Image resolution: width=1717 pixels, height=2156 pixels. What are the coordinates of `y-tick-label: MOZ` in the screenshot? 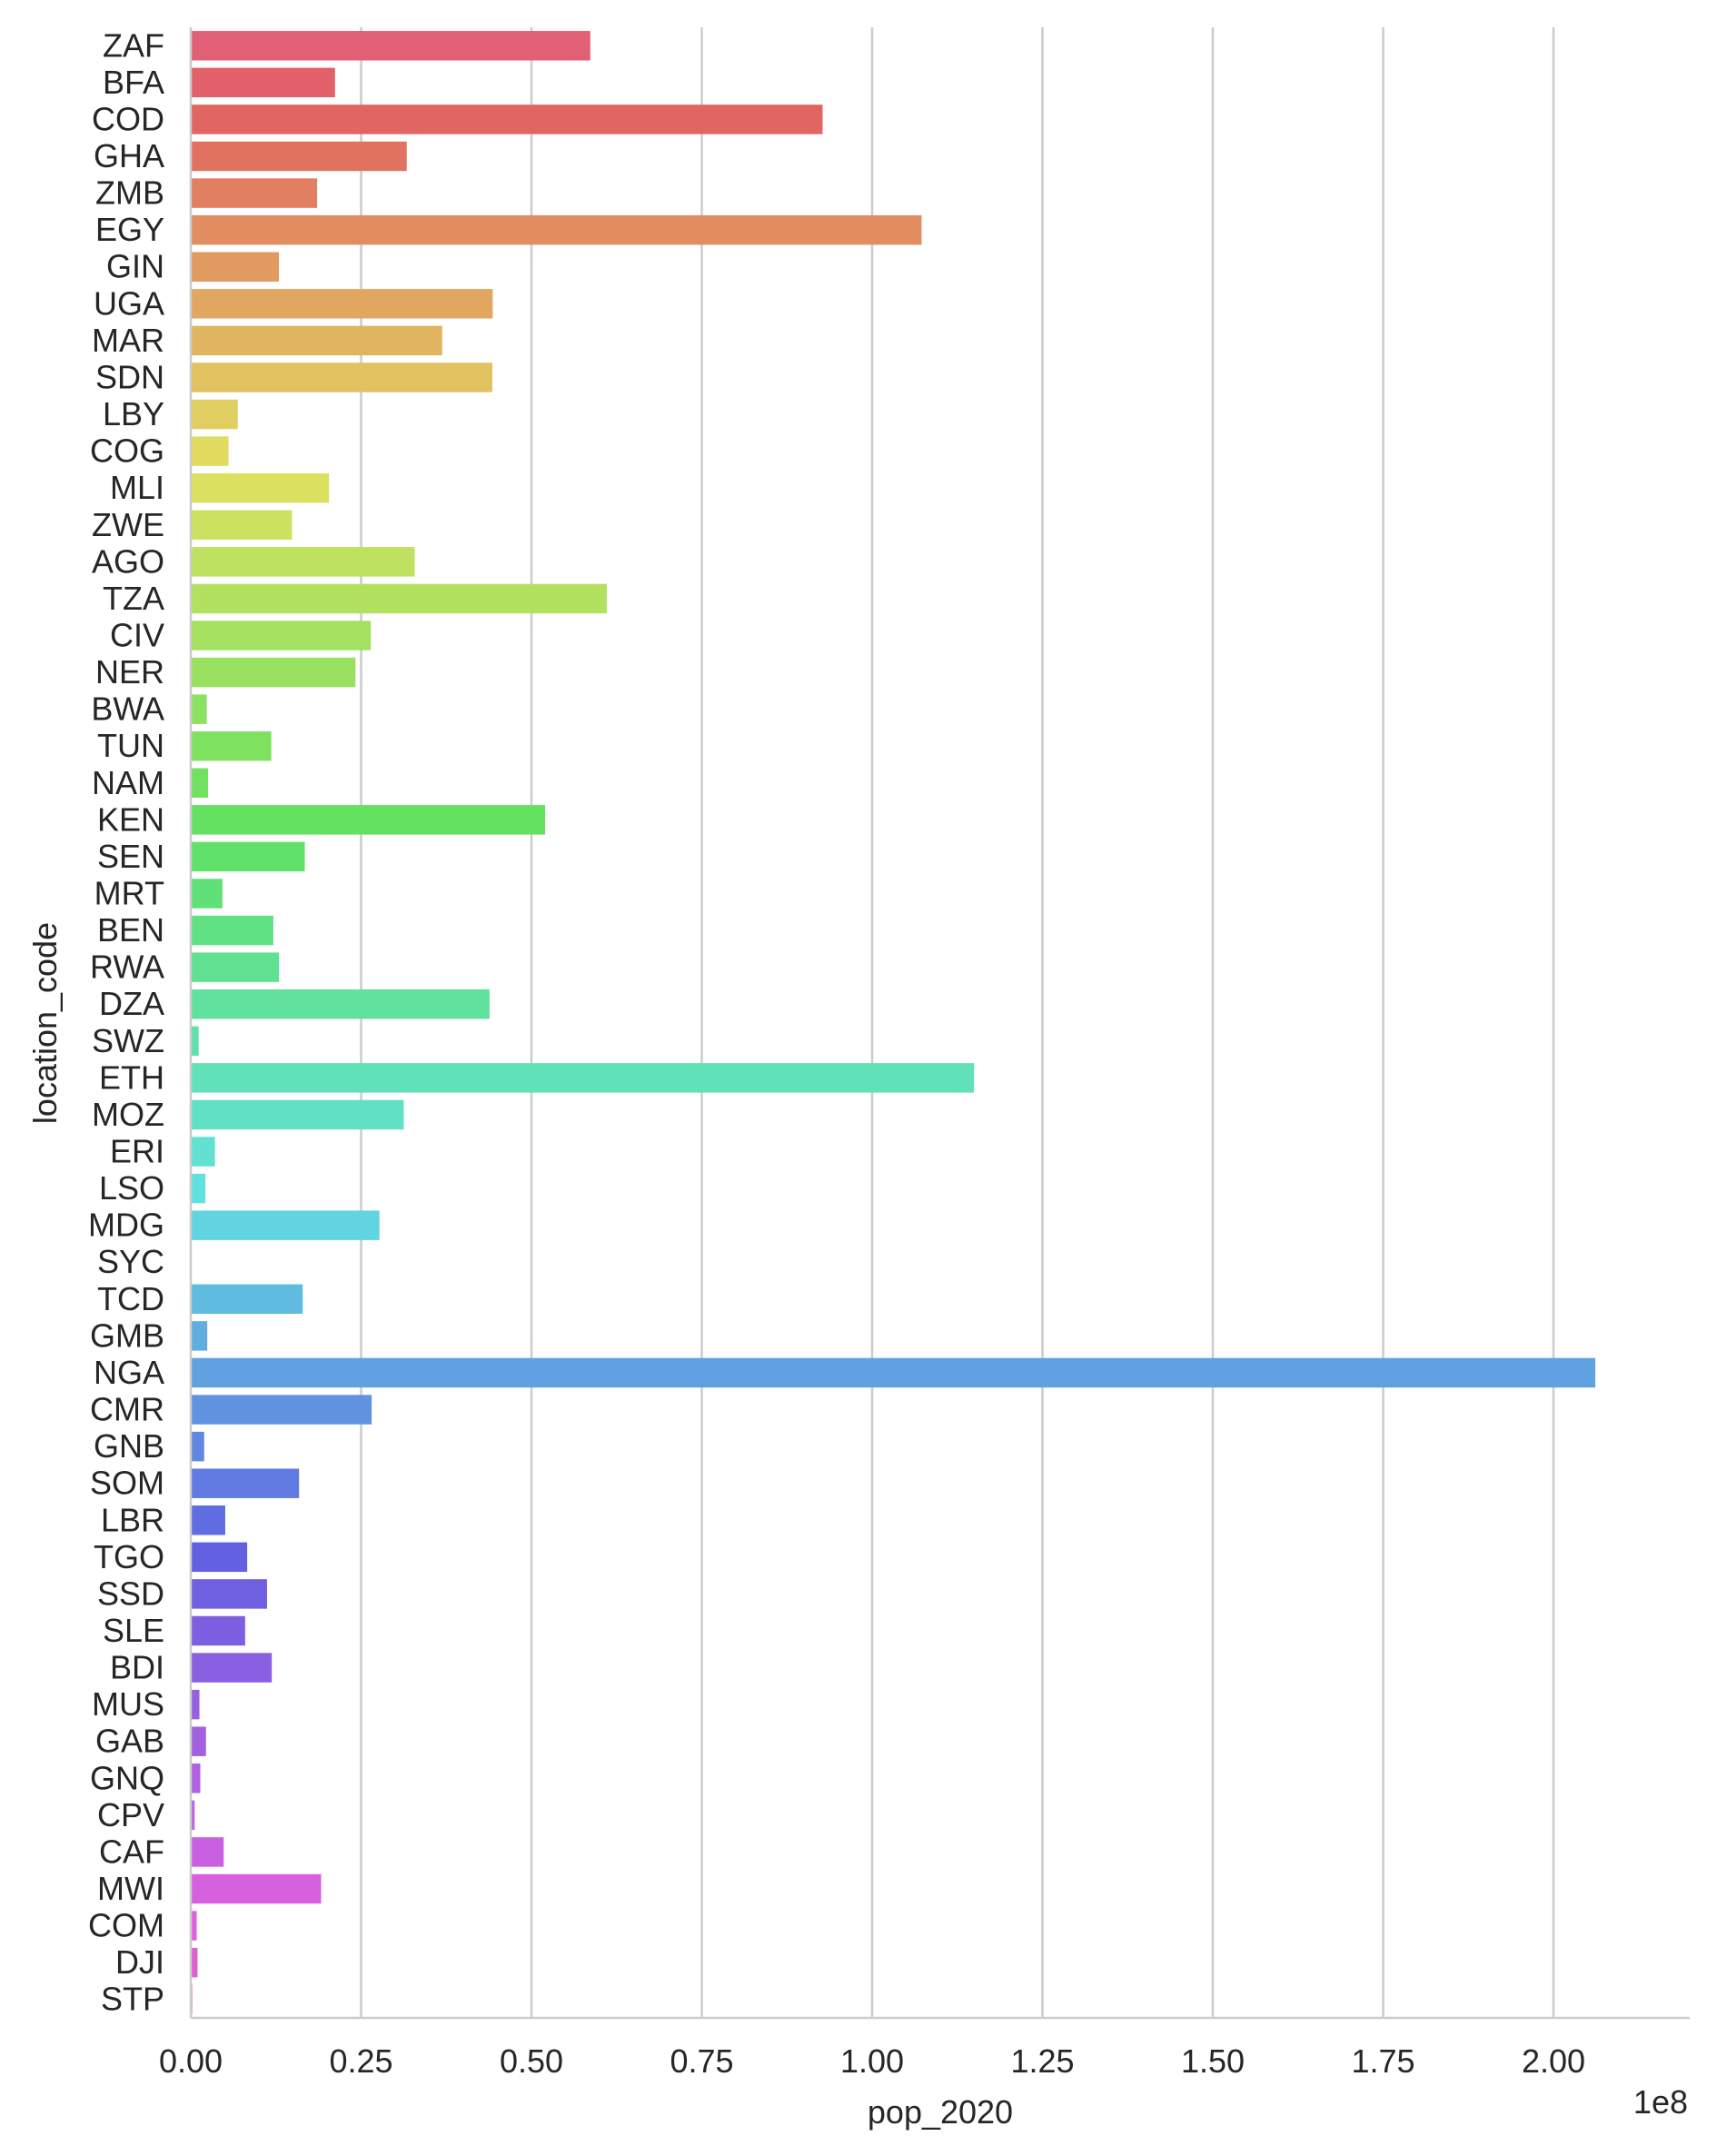 It's located at (128, 1115).